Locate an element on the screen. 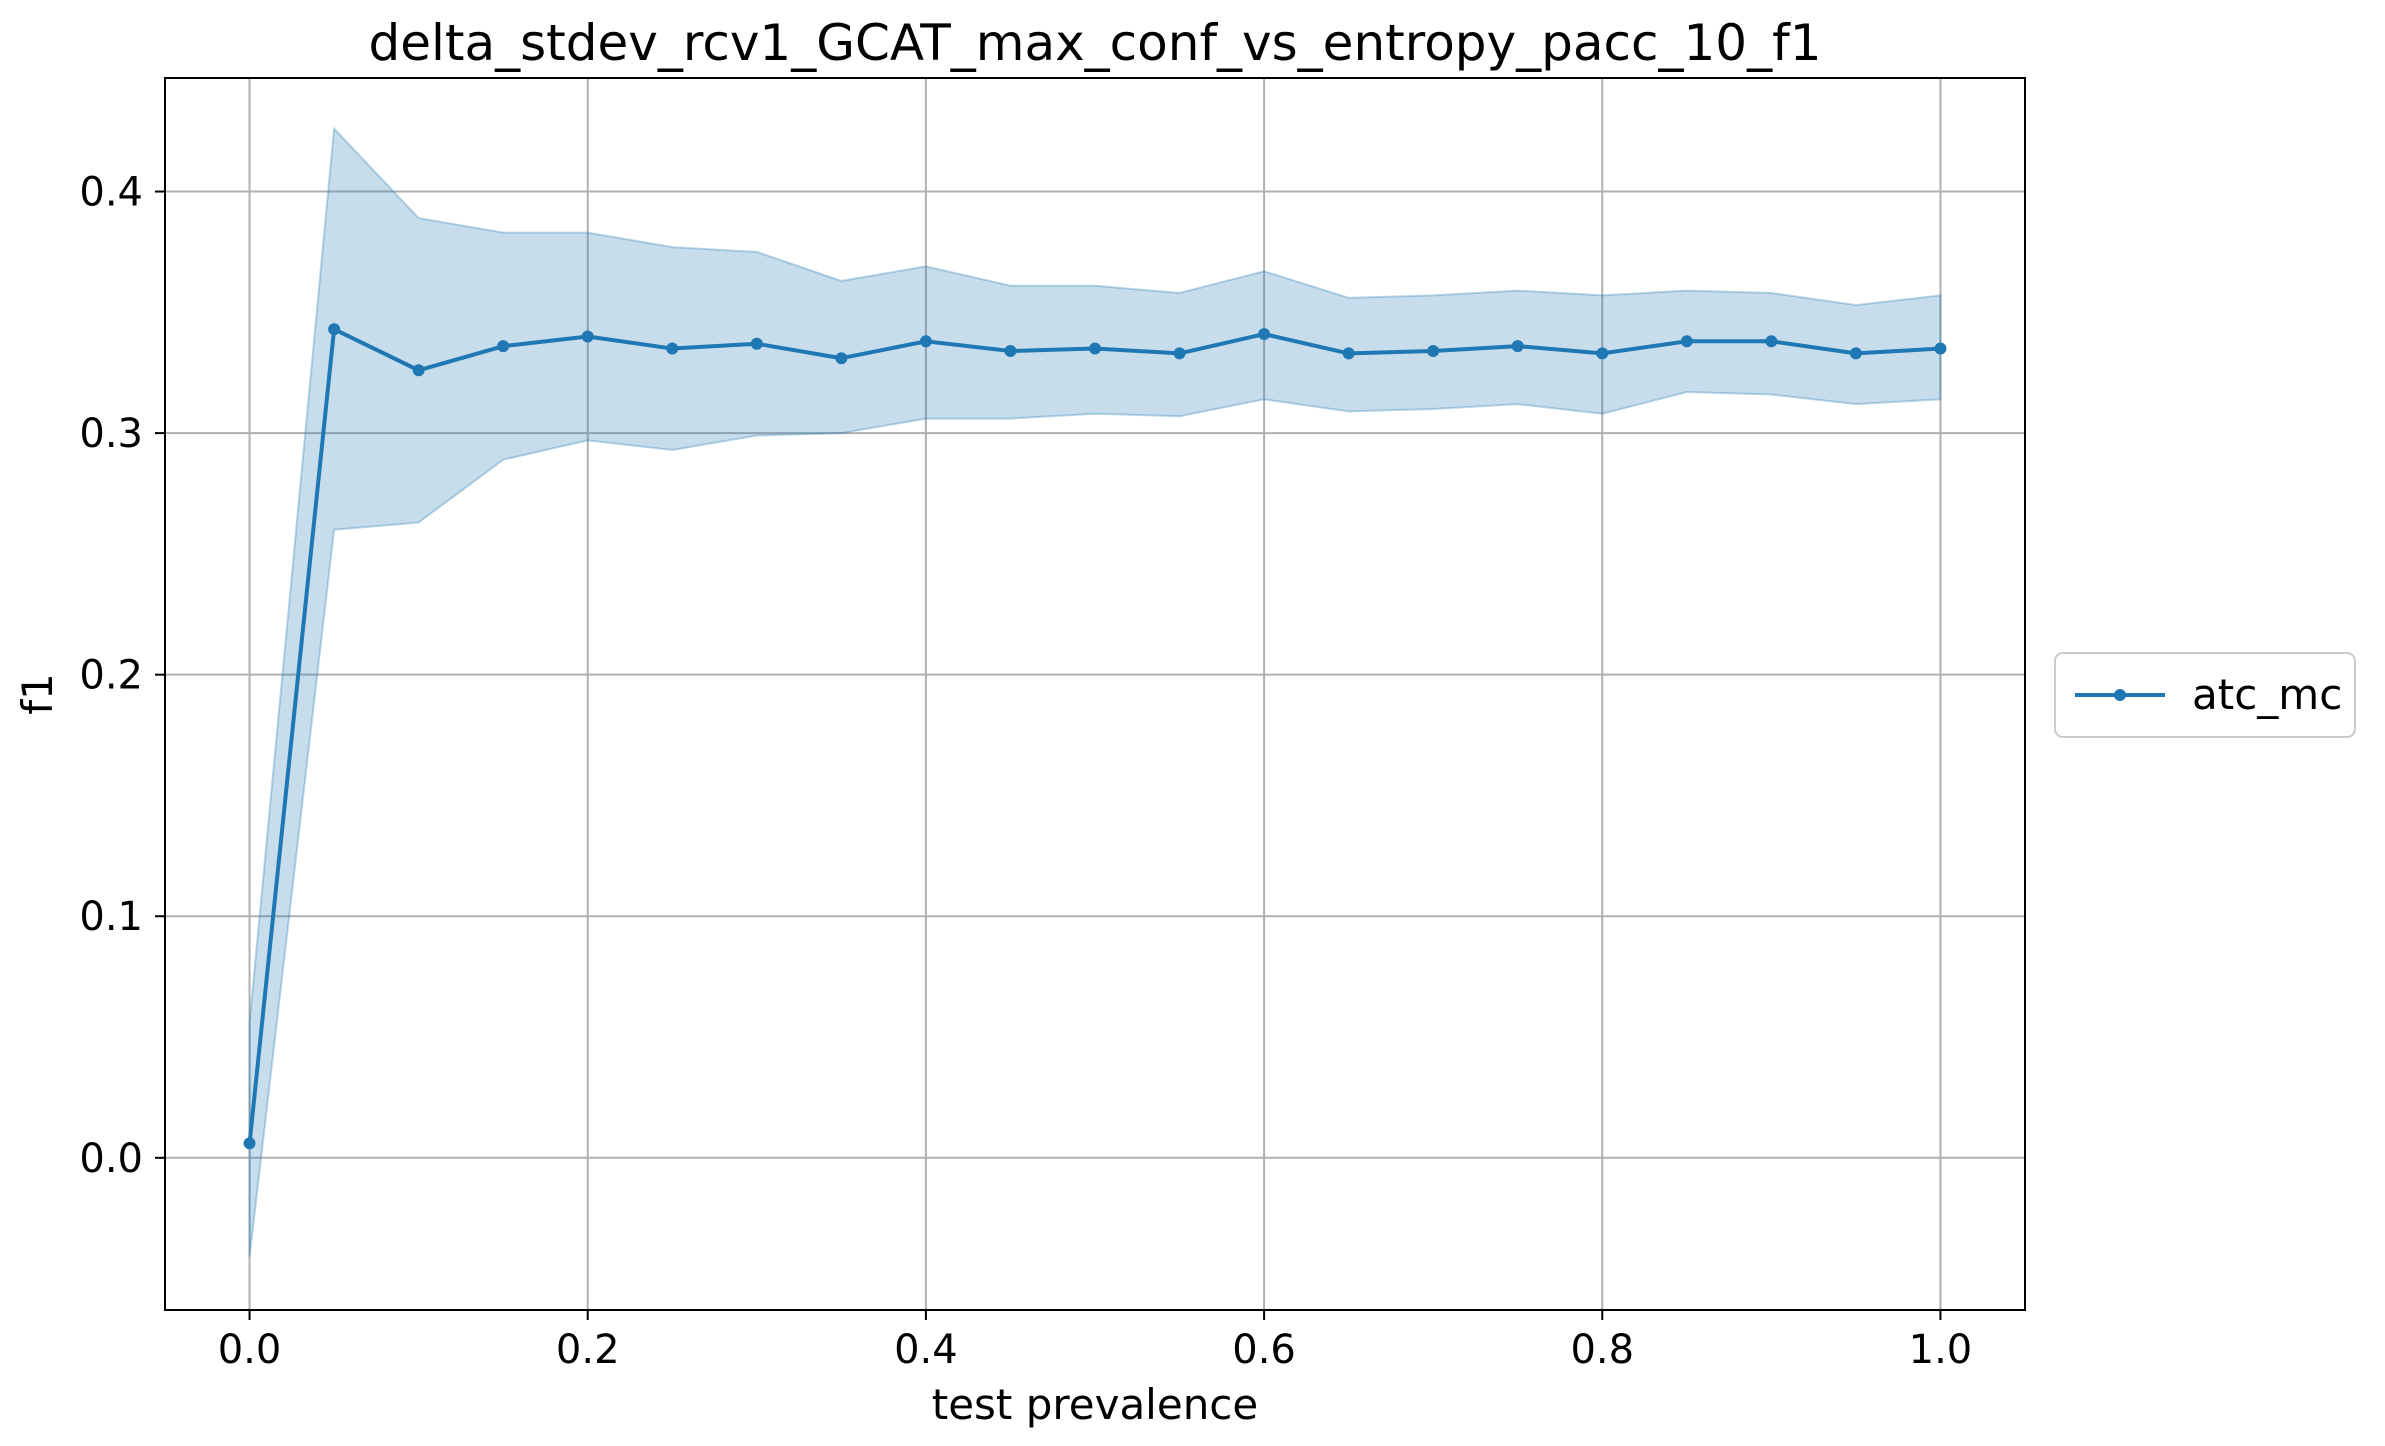 Image resolution: width=2385 pixels, height=1446 pixels. x-tick-label: 0.2 is located at coordinates (588, 1350).